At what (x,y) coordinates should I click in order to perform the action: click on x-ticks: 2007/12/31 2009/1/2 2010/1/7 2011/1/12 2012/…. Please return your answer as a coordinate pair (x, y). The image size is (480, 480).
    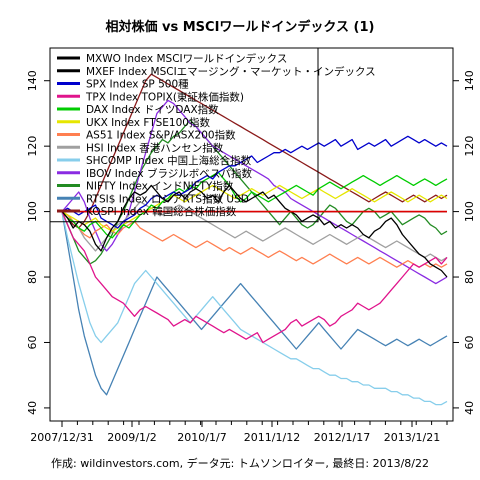
    Looking at the image, I should click on (239, 432).